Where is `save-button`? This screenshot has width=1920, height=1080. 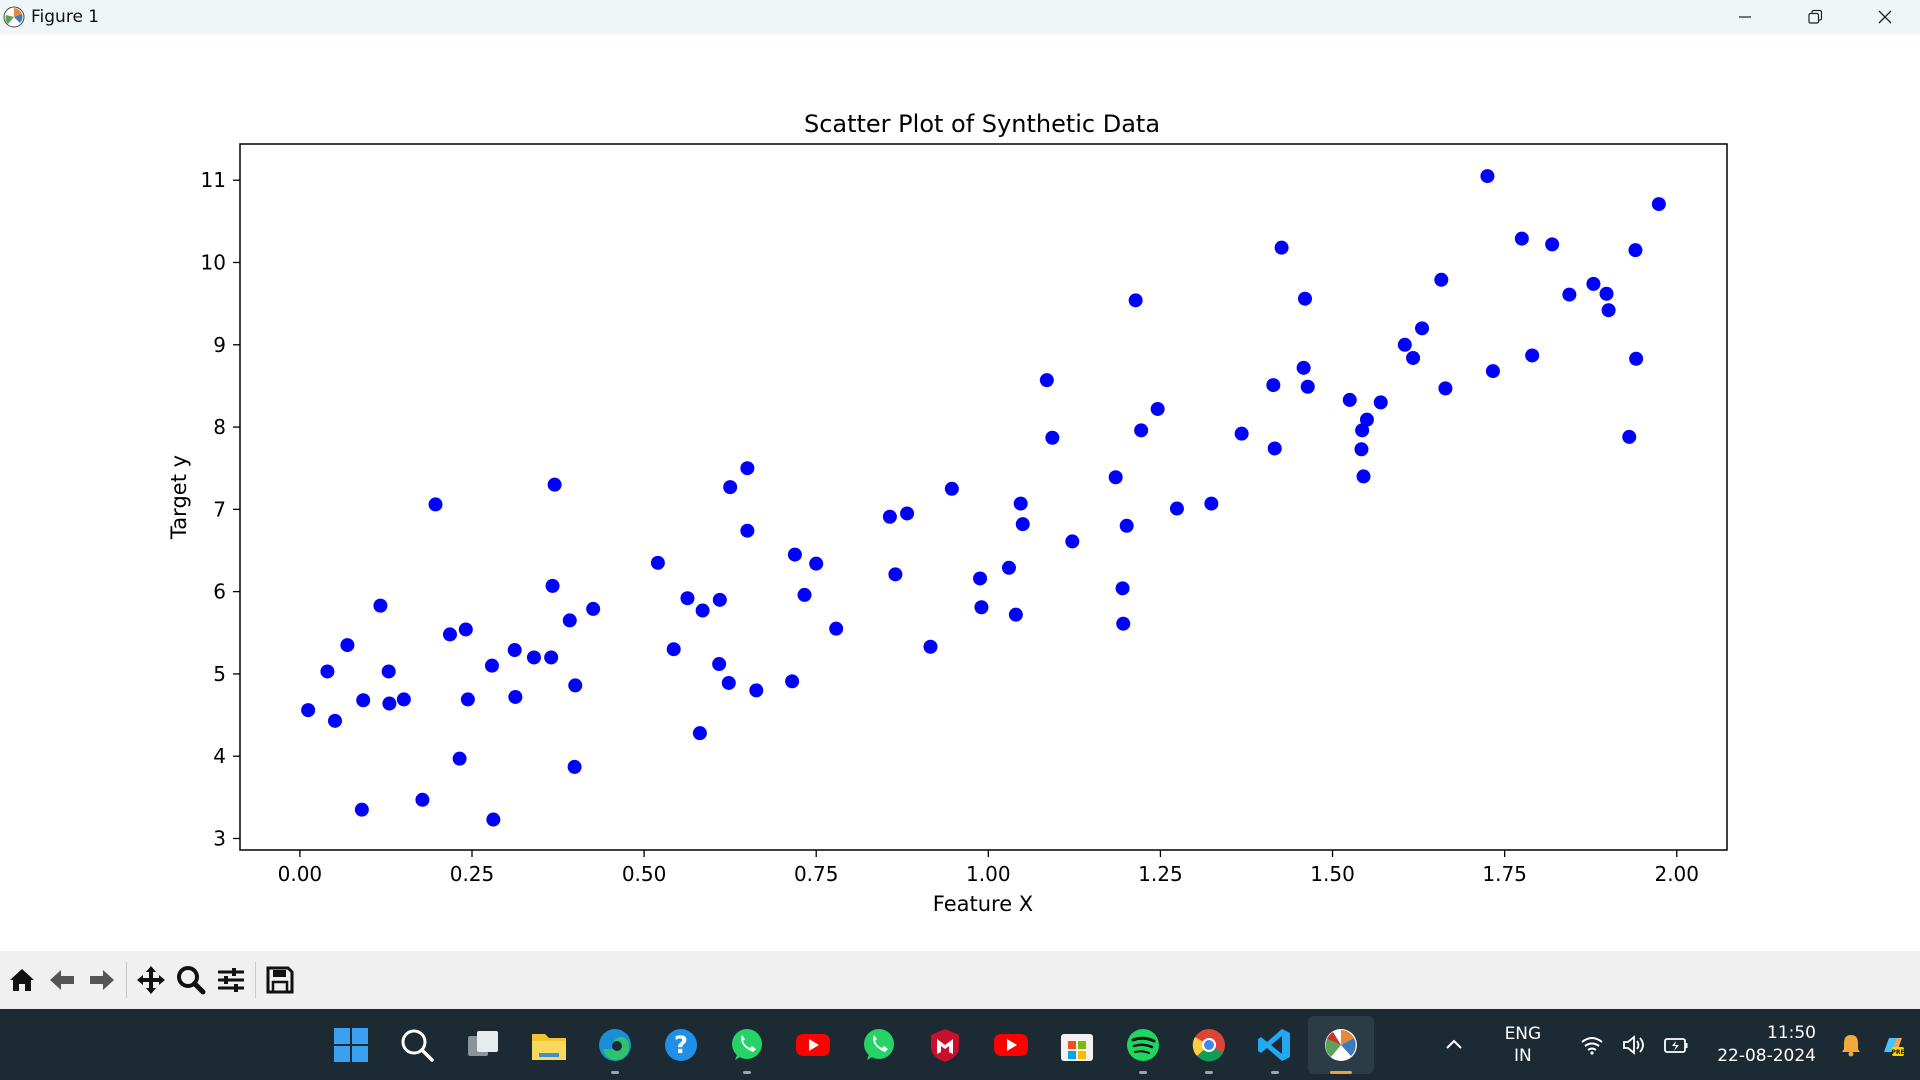
save-button is located at coordinates (280, 980).